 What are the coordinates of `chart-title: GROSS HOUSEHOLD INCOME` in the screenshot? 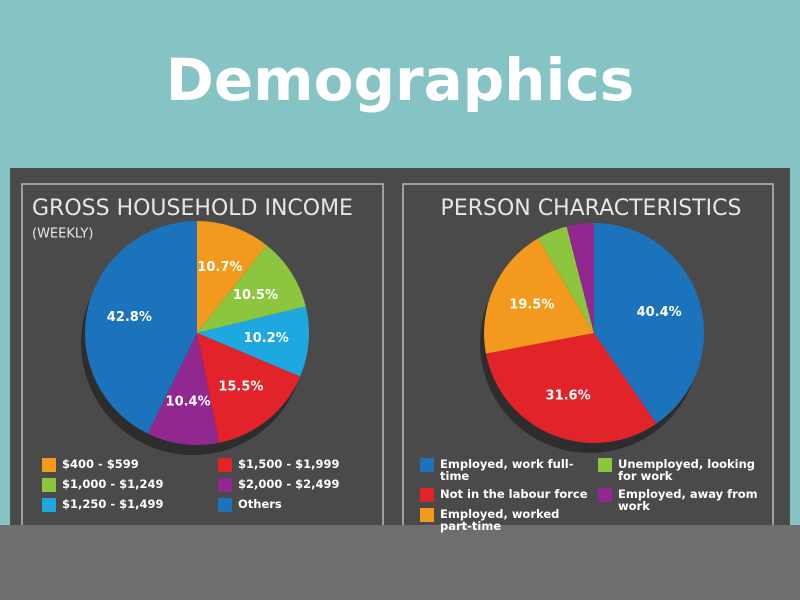 It's located at (192, 208).